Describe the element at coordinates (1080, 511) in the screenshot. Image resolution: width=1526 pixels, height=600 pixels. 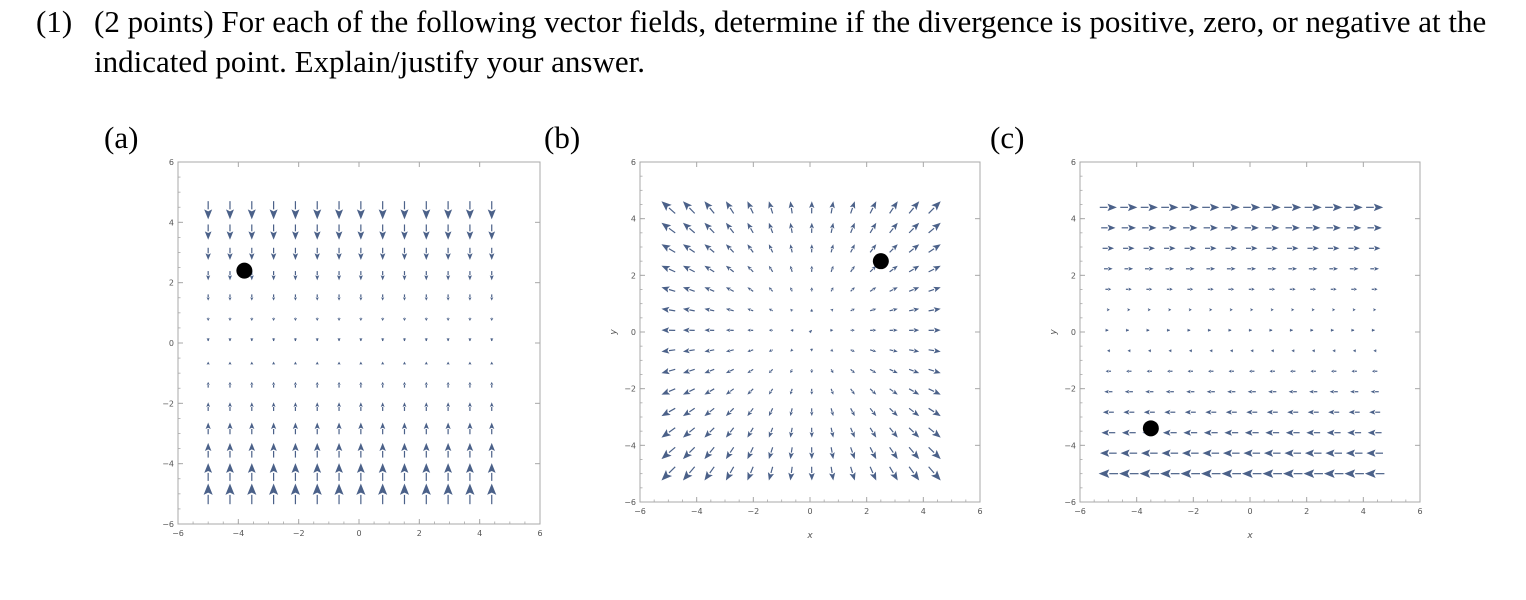
I see `x-tick-label: −6` at that location.